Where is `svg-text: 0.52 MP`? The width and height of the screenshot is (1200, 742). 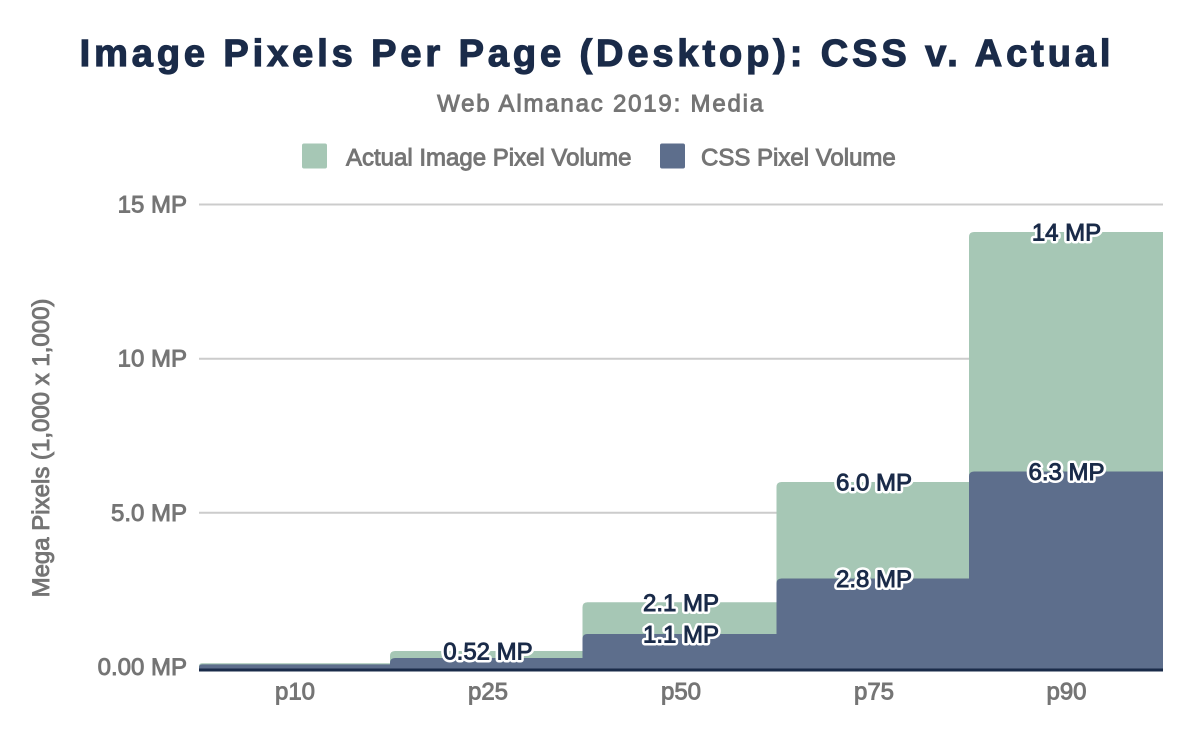
svg-text: 0.52 MP is located at coordinates (487, 652).